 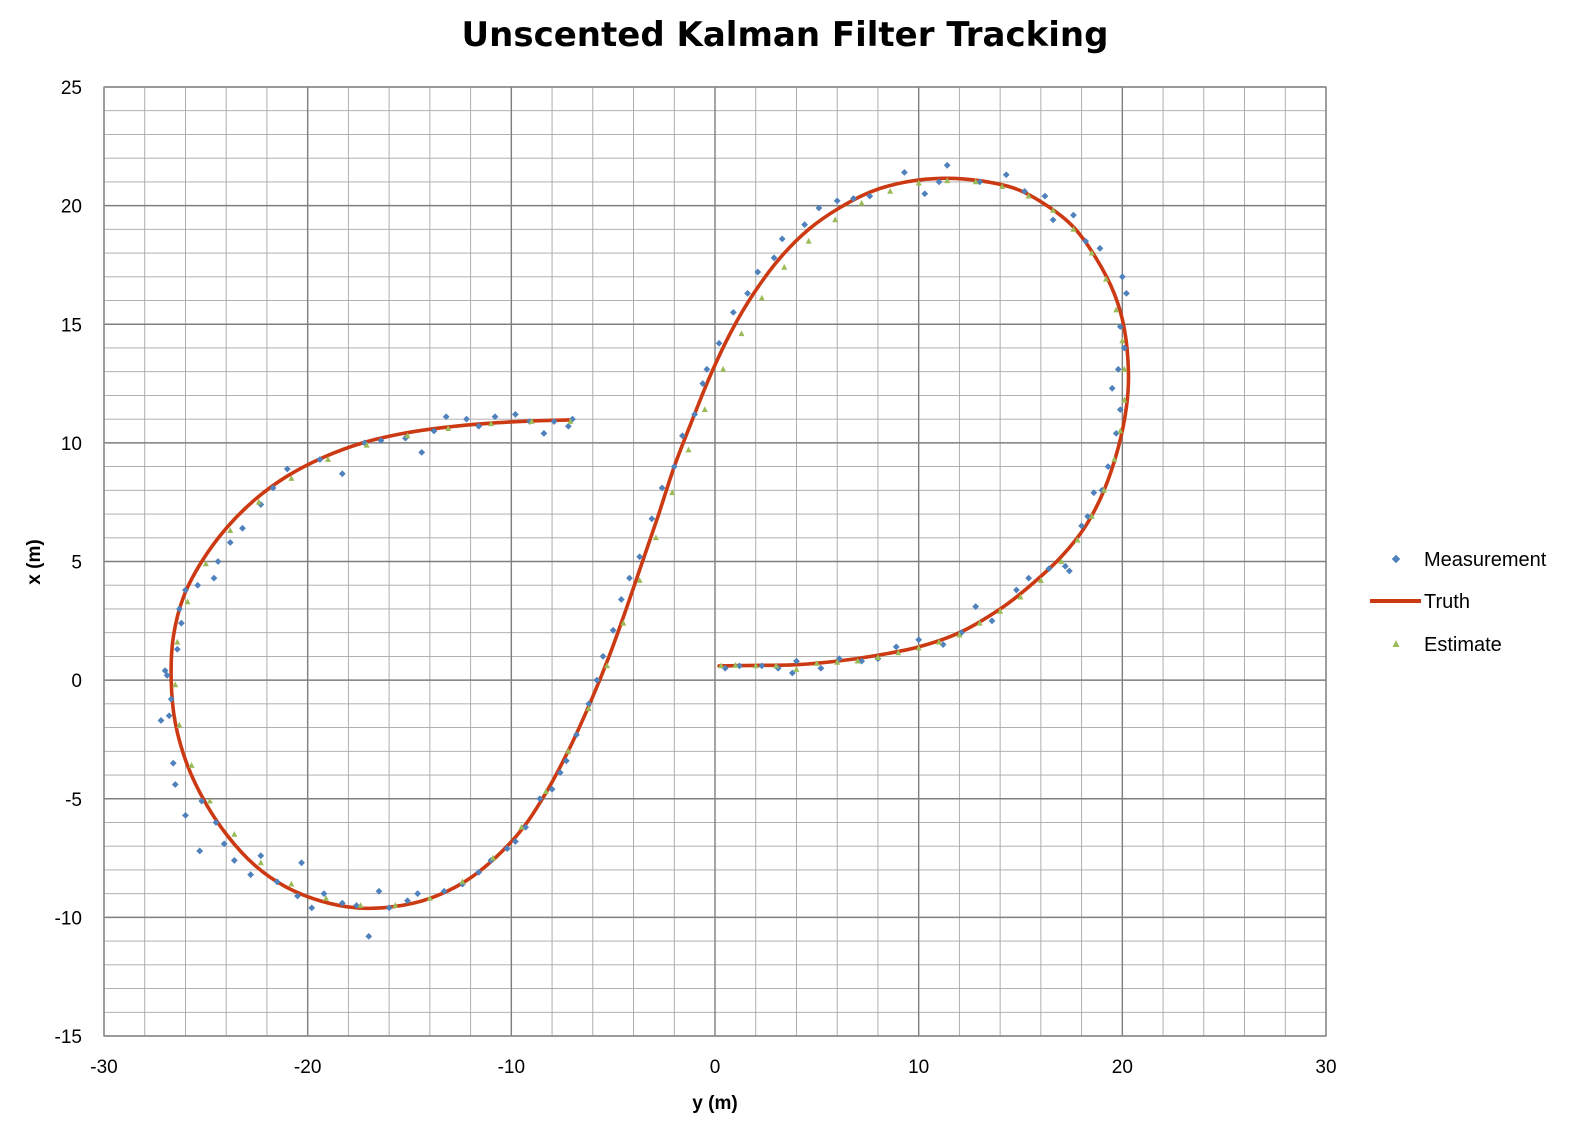 I want to click on y-tick-label: 0, so click(x=76, y=681).